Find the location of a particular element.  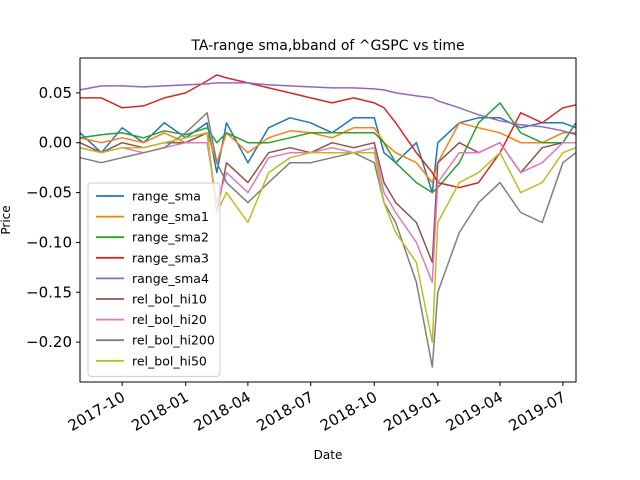

series-line-range-sma4 is located at coordinates (328, 109).